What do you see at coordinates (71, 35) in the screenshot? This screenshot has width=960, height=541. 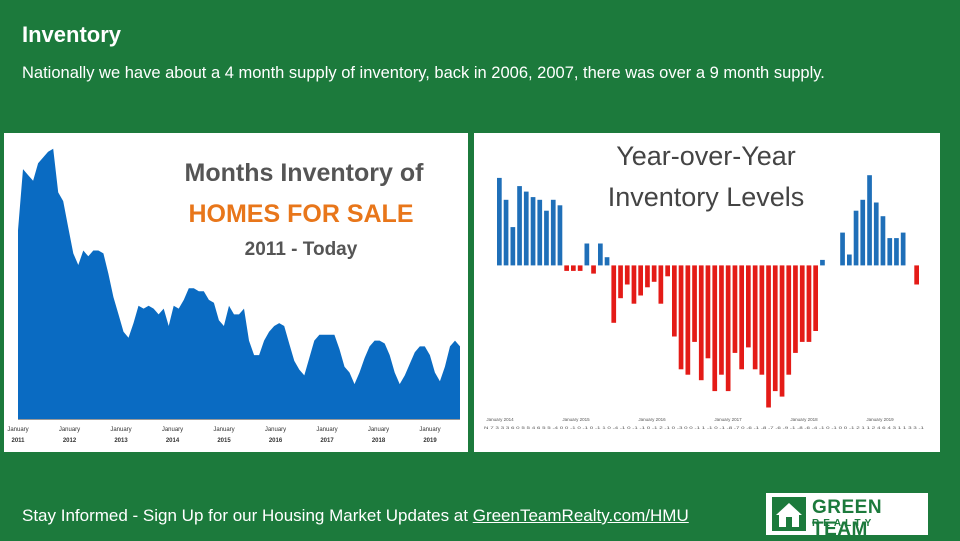 I see `slide-title: Inventory` at bounding box center [71, 35].